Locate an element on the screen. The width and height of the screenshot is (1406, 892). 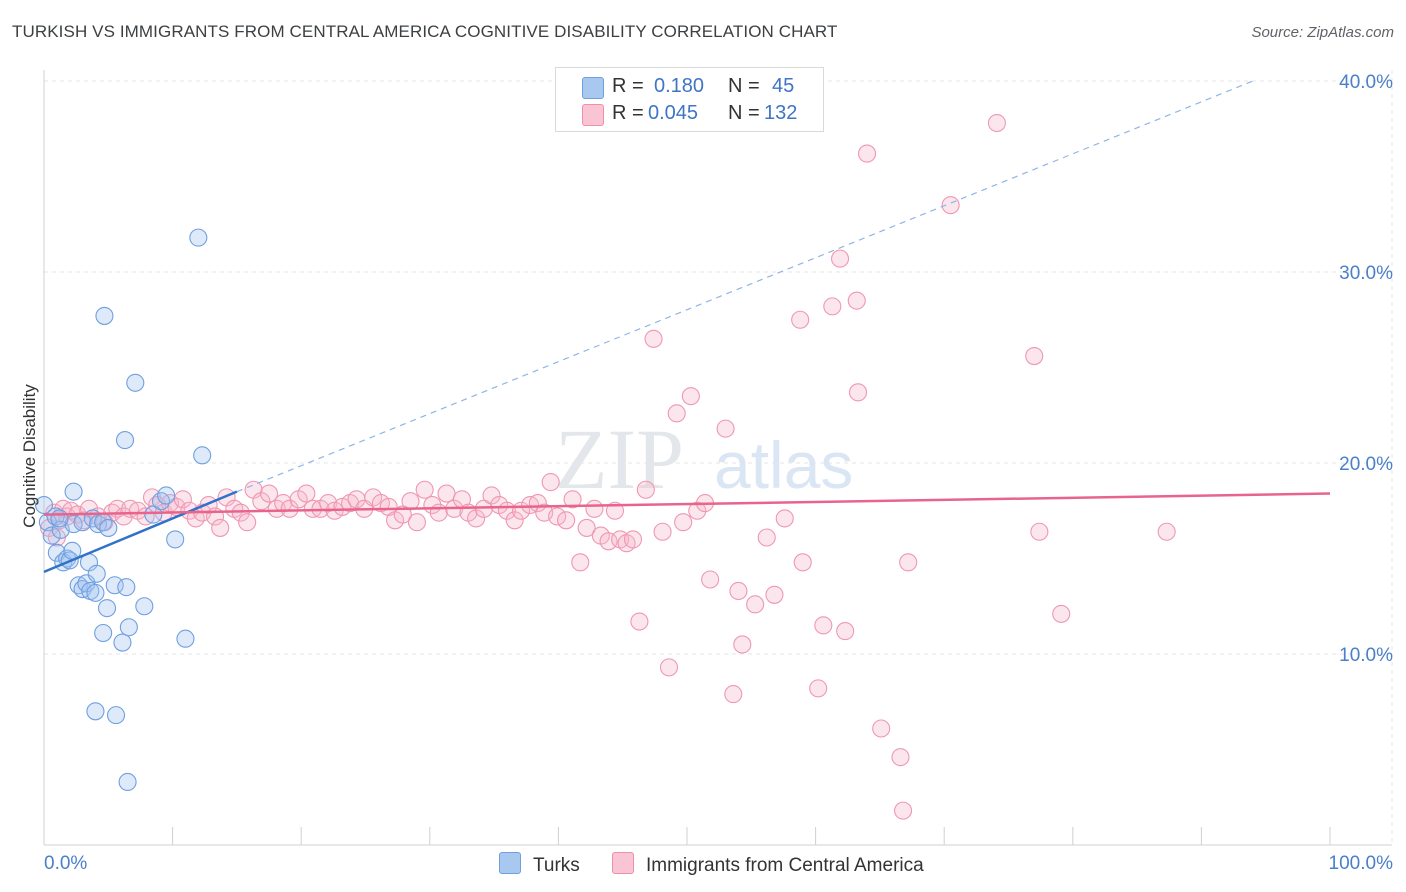
x-tick-label: 0.0% is located at coordinates (65, 863).